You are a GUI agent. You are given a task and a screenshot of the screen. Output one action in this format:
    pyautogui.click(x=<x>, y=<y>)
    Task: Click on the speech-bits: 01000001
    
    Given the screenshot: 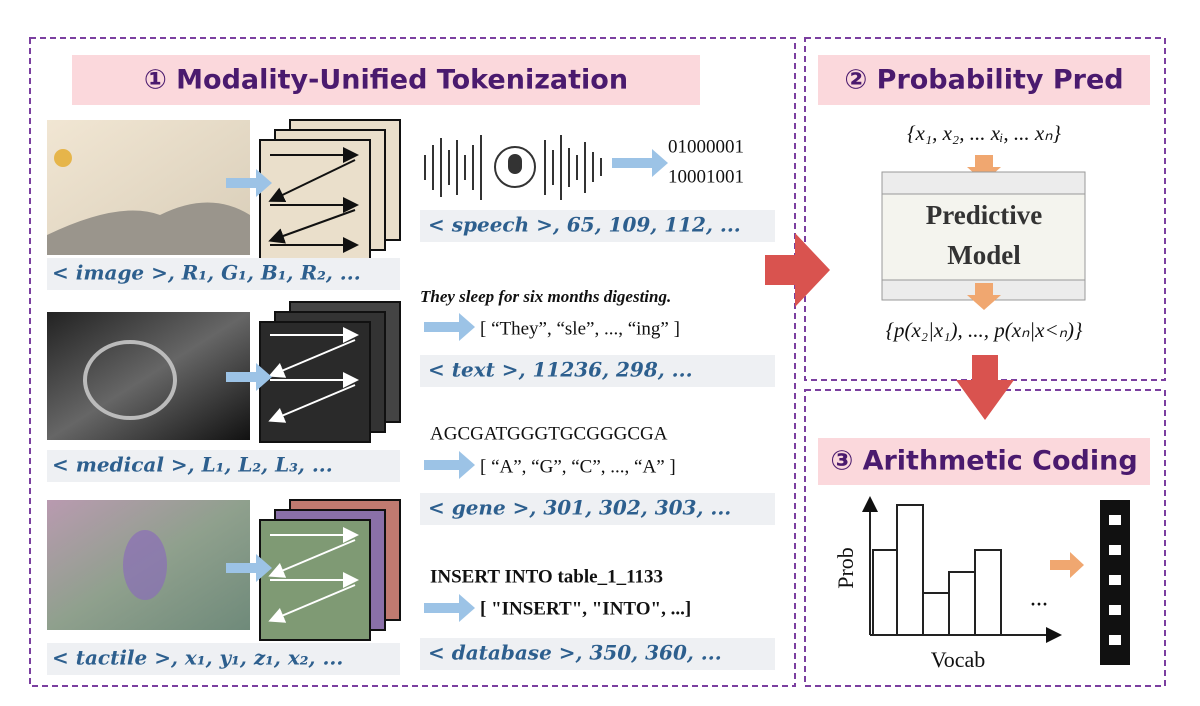 What is the action you would take?
    pyautogui.click(x=706, y=146)
    